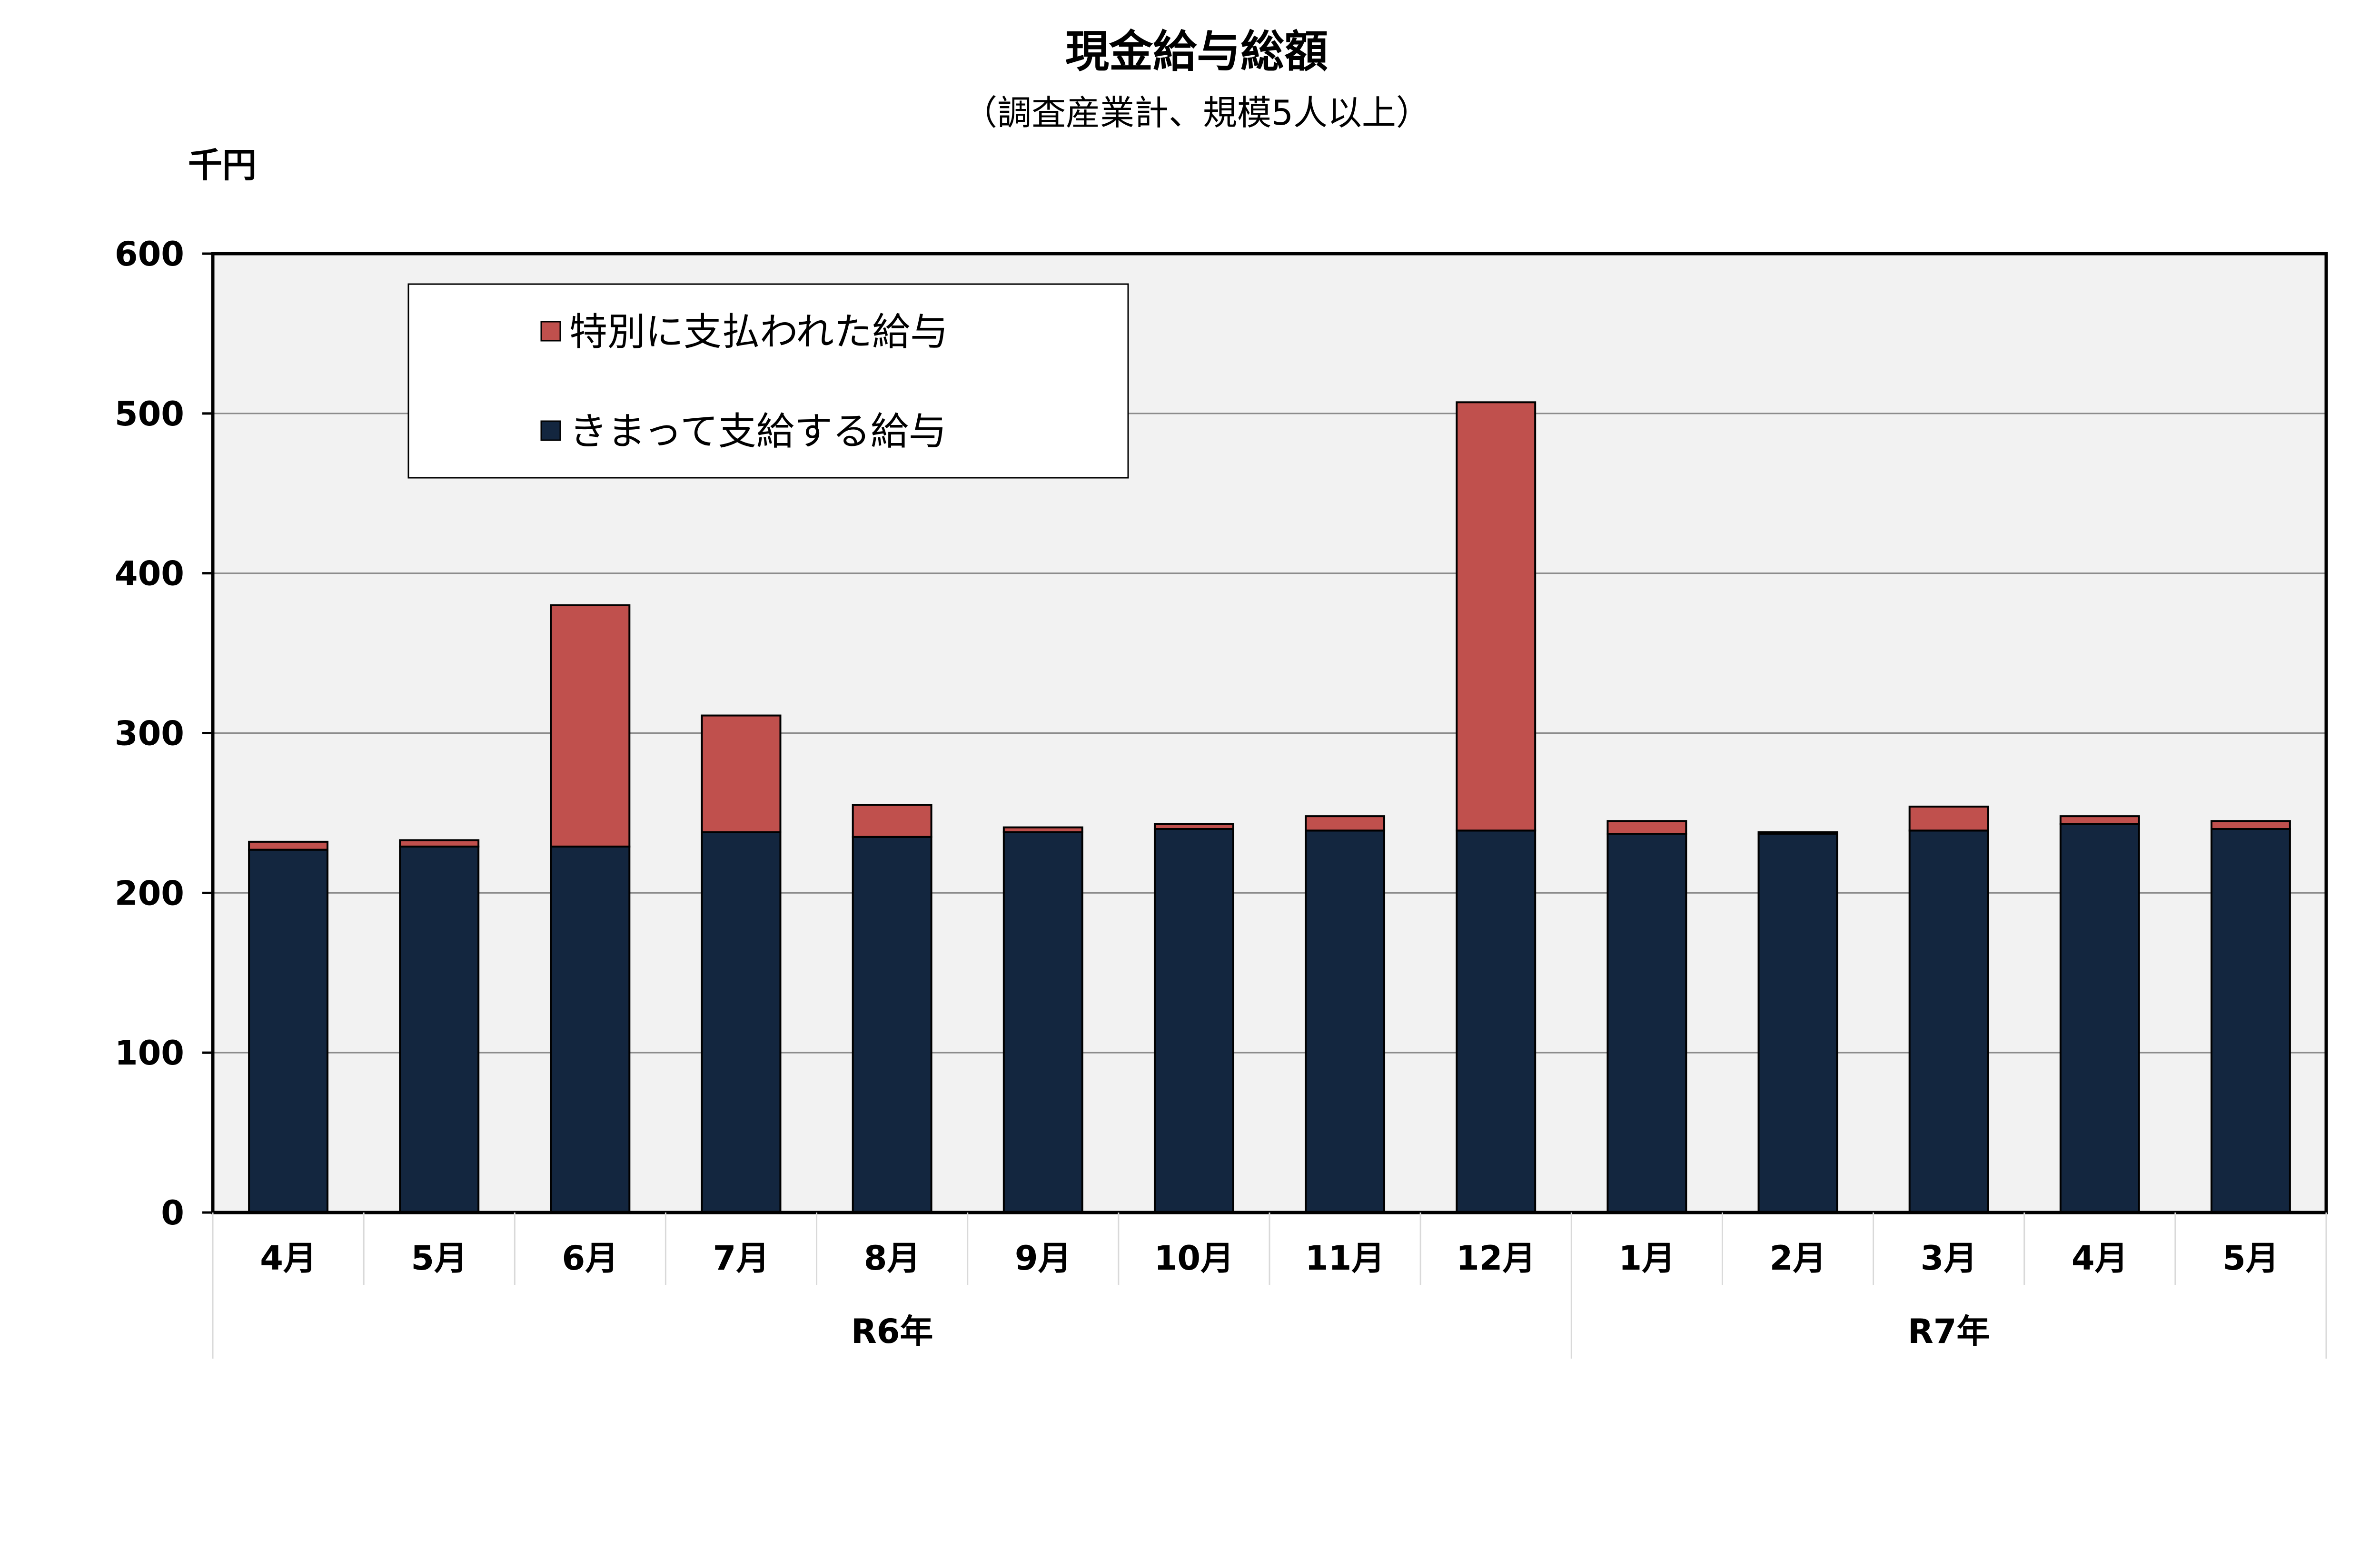 This screenshot has width=2380, height=1558. What do you see at coordinates (1949, 1258) in the screenshot?
I see `x-category-label: 3月` at bounding box center [1949, 1258].